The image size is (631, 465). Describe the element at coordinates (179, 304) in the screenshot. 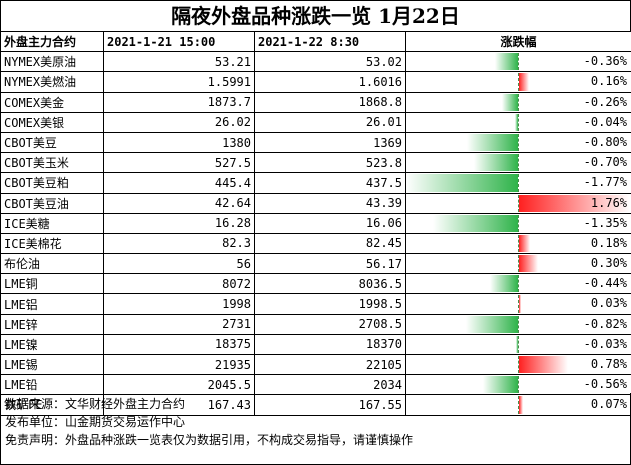

I see `cell-prev-price: 1998` at that location.